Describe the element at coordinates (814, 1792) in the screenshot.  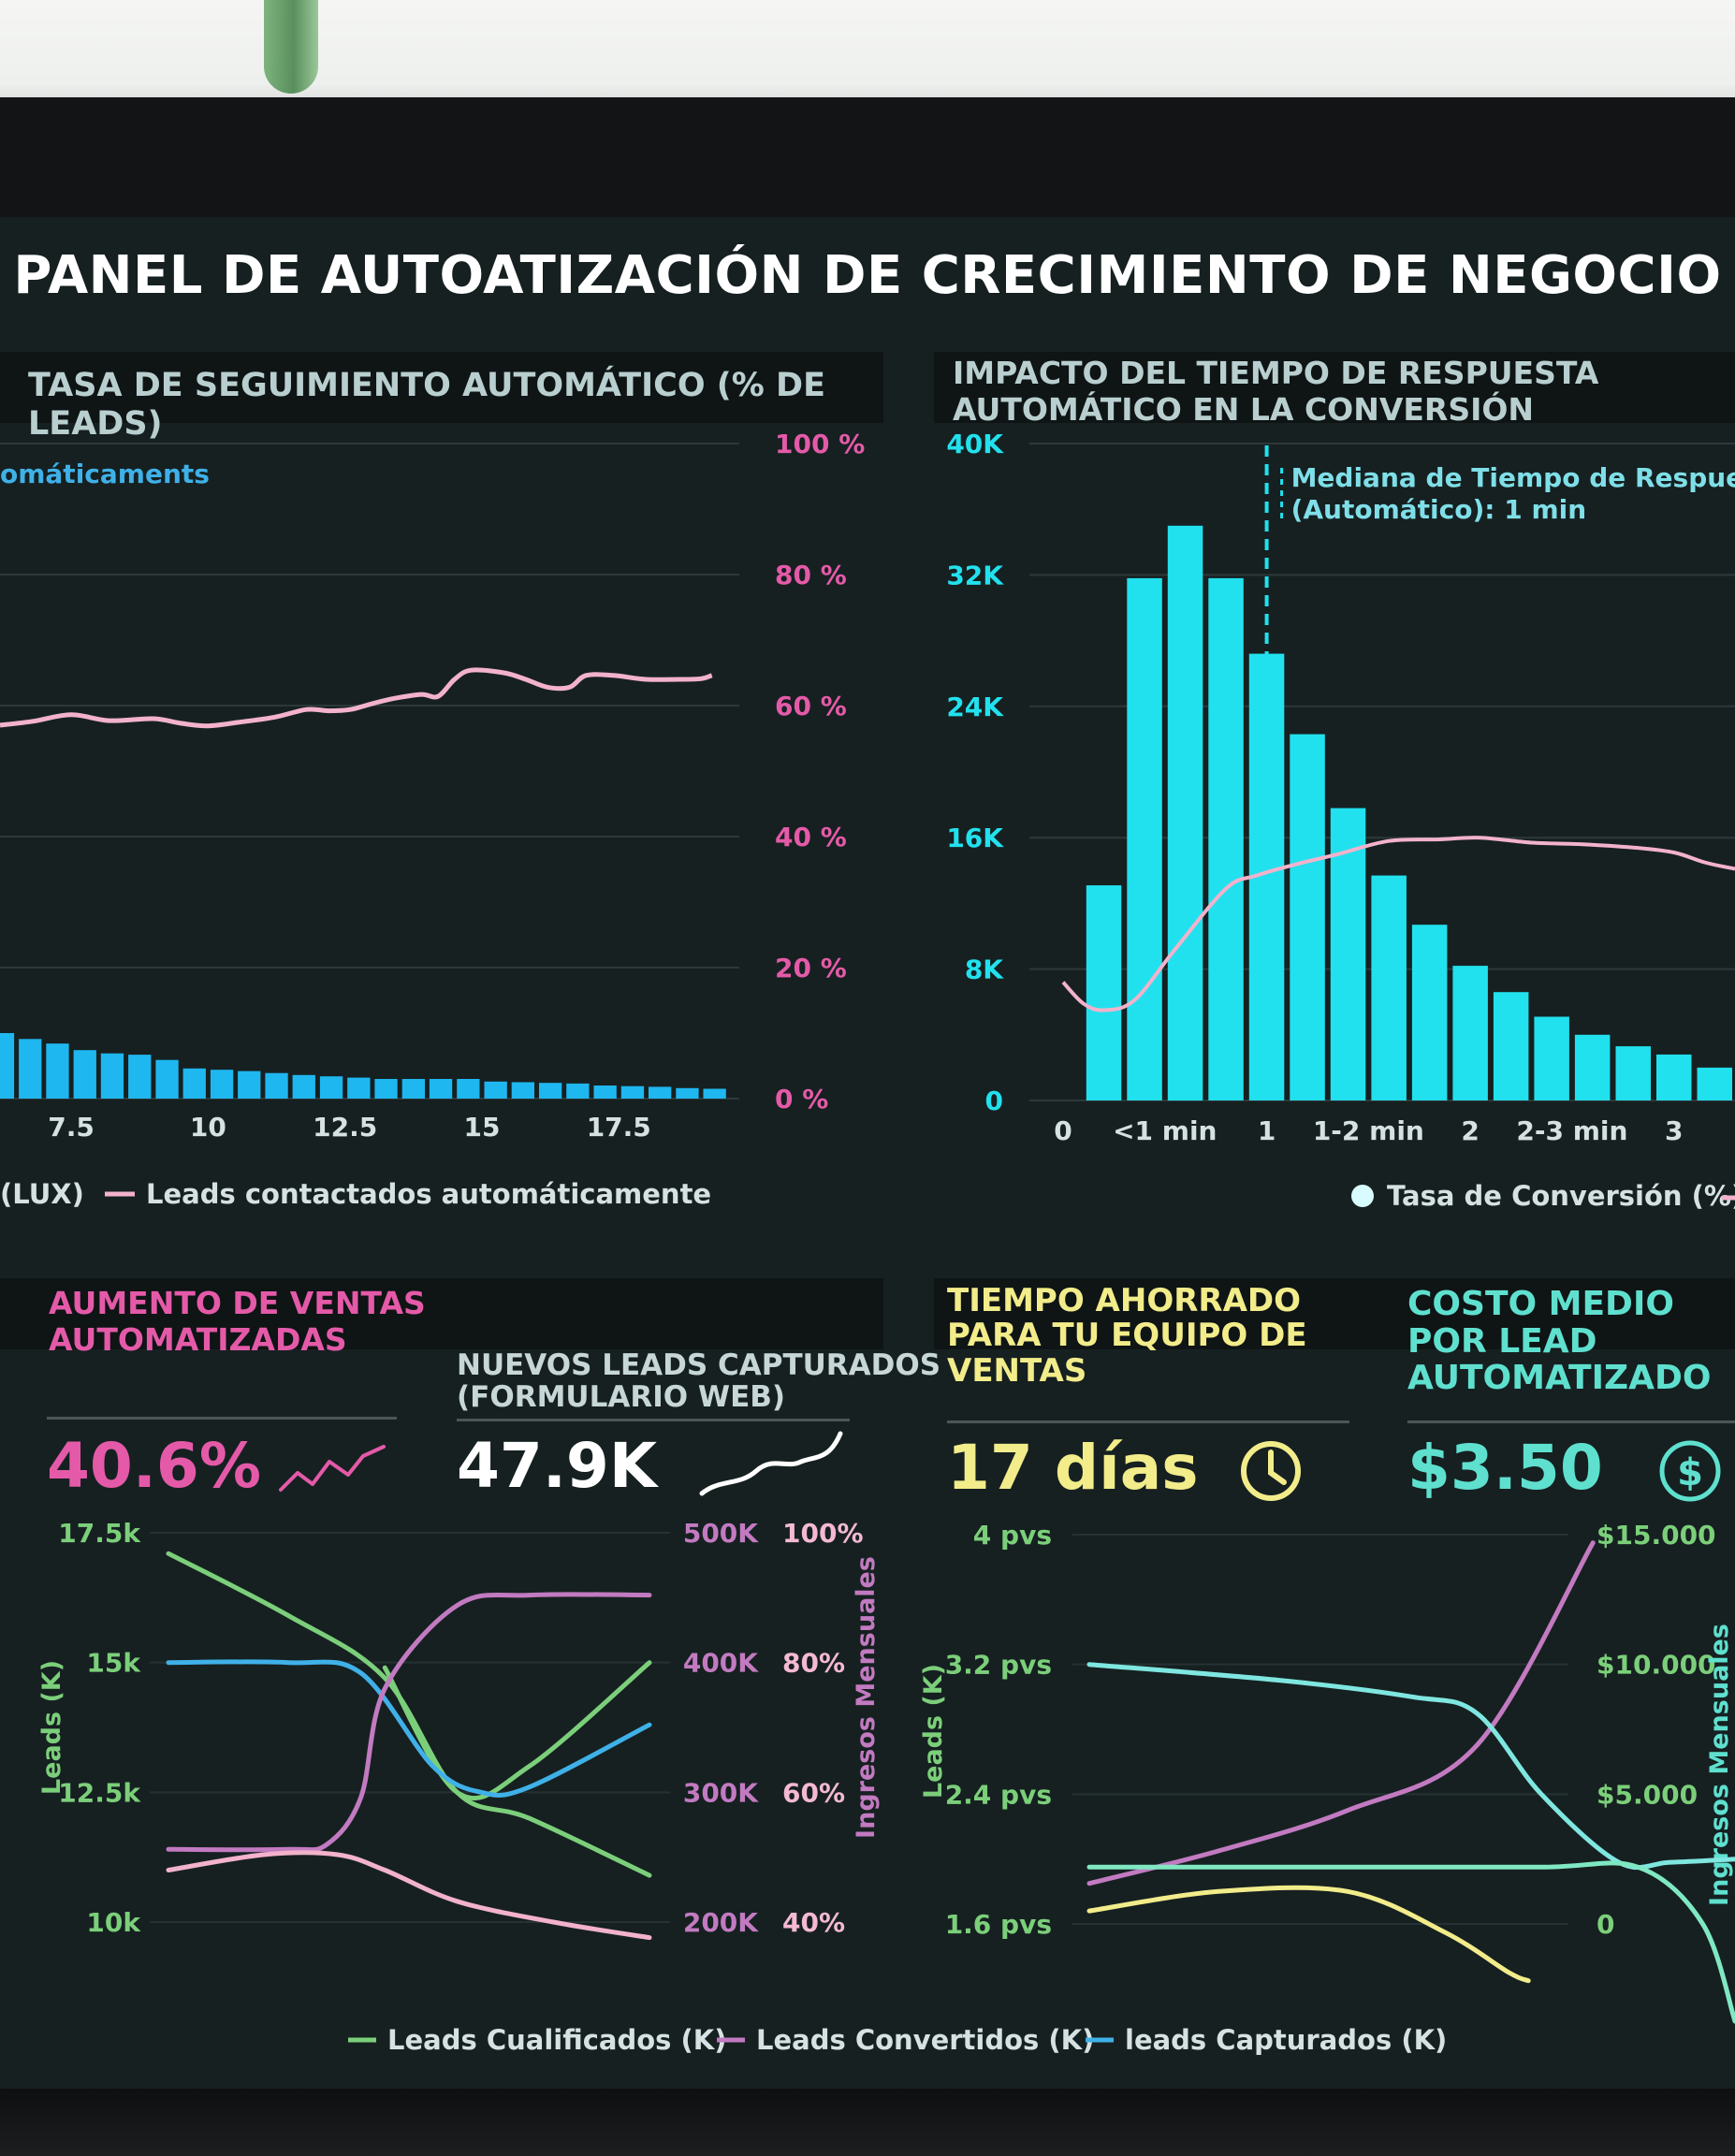
I see `y-tick-label: 60%` at that location.